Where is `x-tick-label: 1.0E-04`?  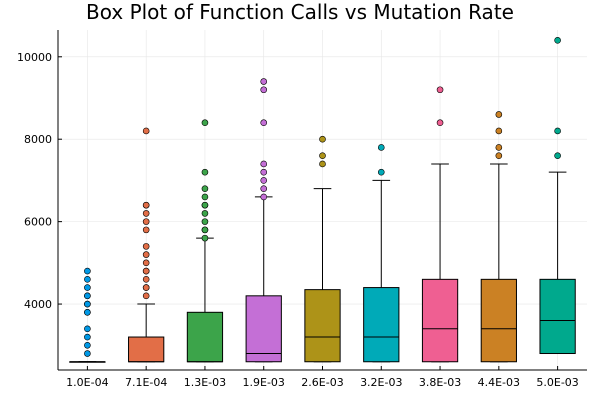 x-tick-label: 1.0E-04 is located at coordinates (87, 382).